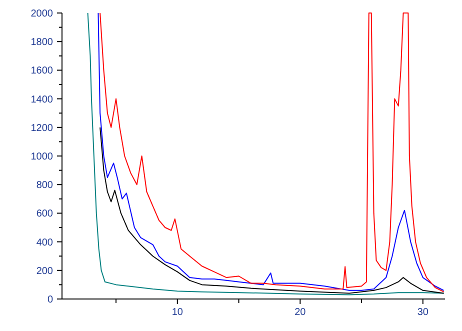  What do you see at coordinates (42, 128) in the screenshot?
I see `y-tick-label: 1200` at bounding box center [42, 128].